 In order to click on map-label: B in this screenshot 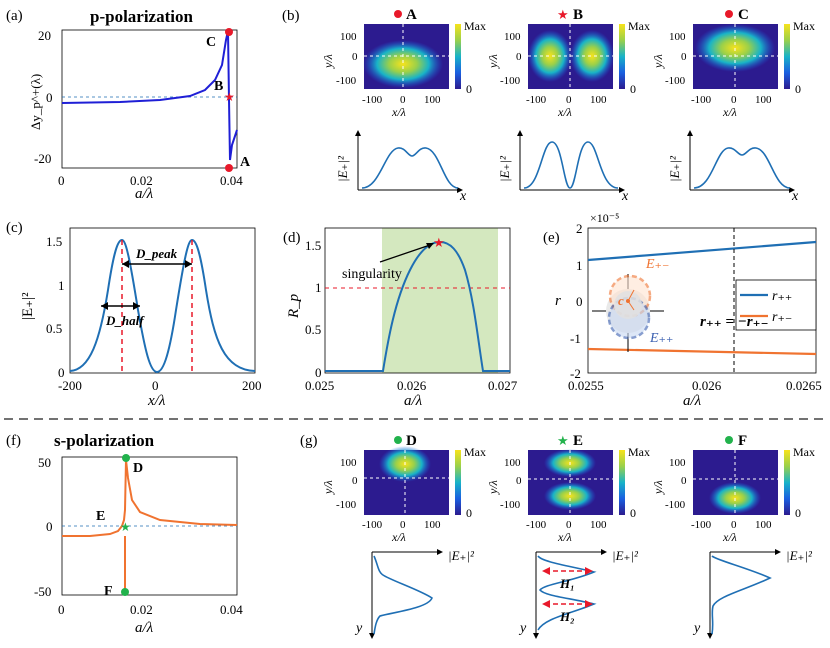, I will do `click(578, 15)`.